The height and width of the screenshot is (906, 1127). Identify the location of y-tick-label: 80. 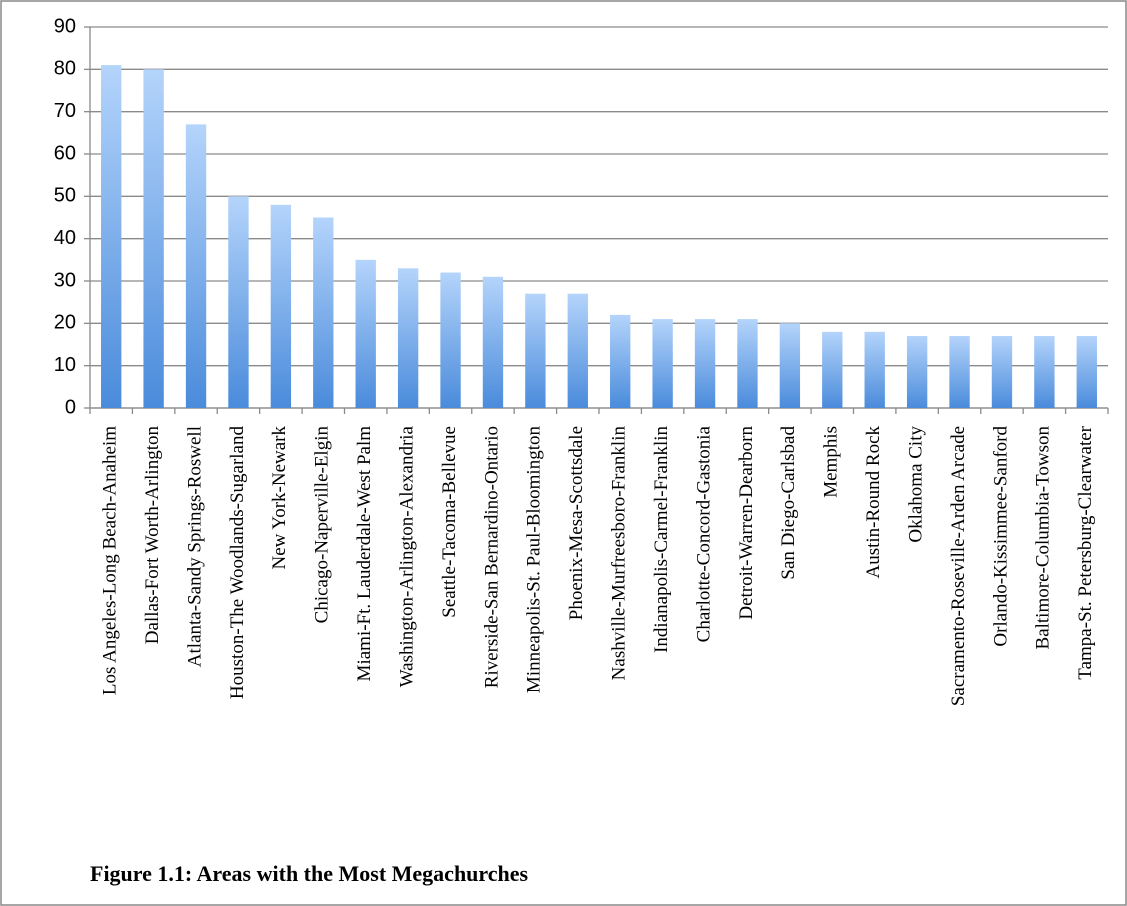
(65, 69).